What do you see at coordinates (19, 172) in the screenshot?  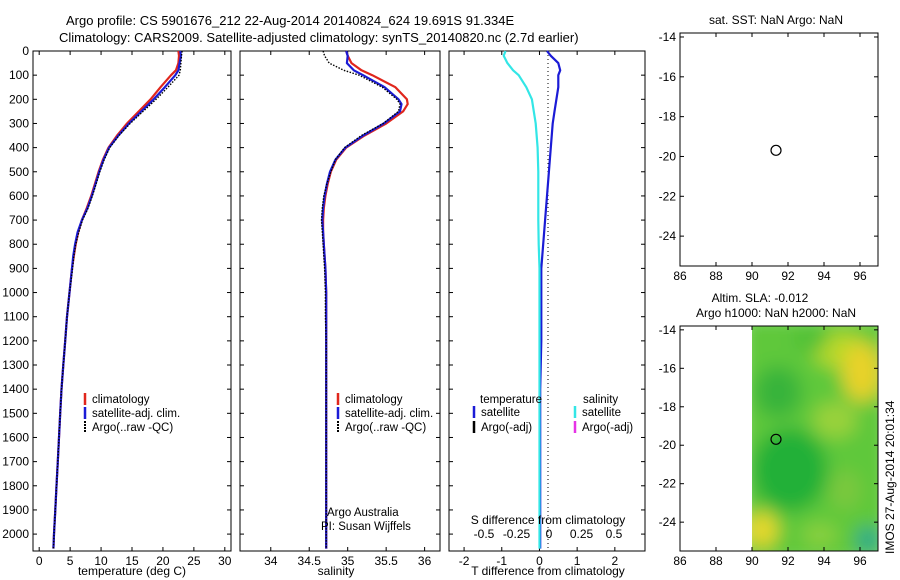 I see `depth-tick-label: 500` at bounding box center [19, 172].